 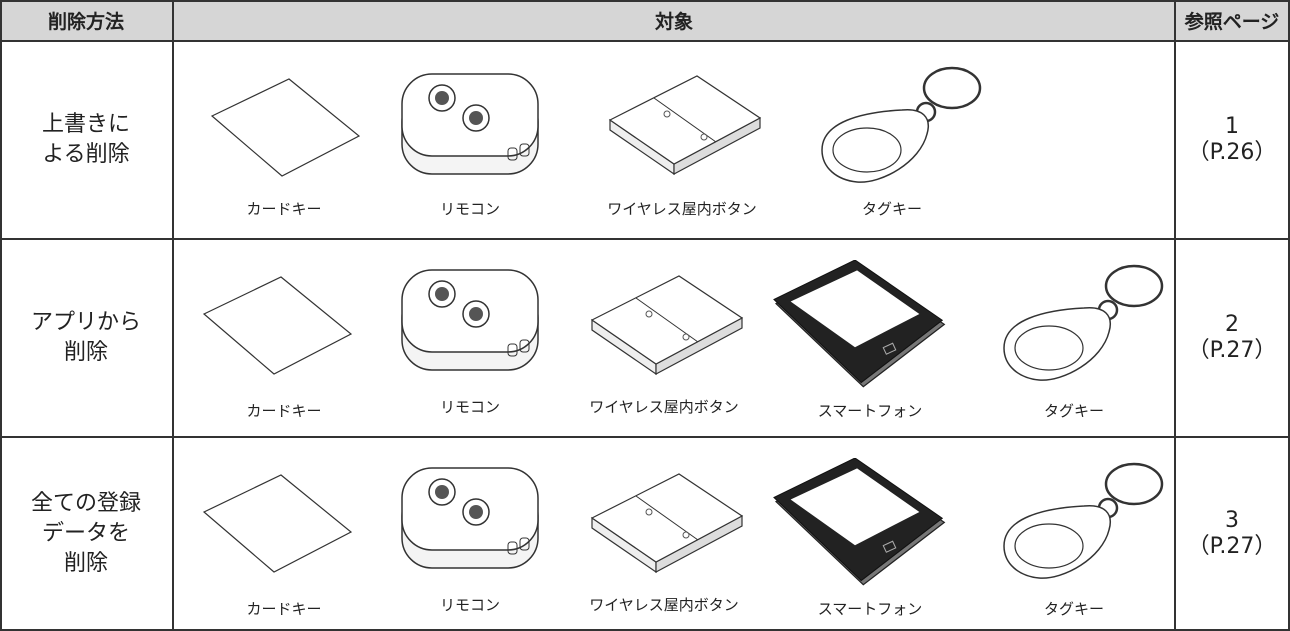 I want to click on reference-cell: 1 （P.26）, so click(x=1233, y=141).